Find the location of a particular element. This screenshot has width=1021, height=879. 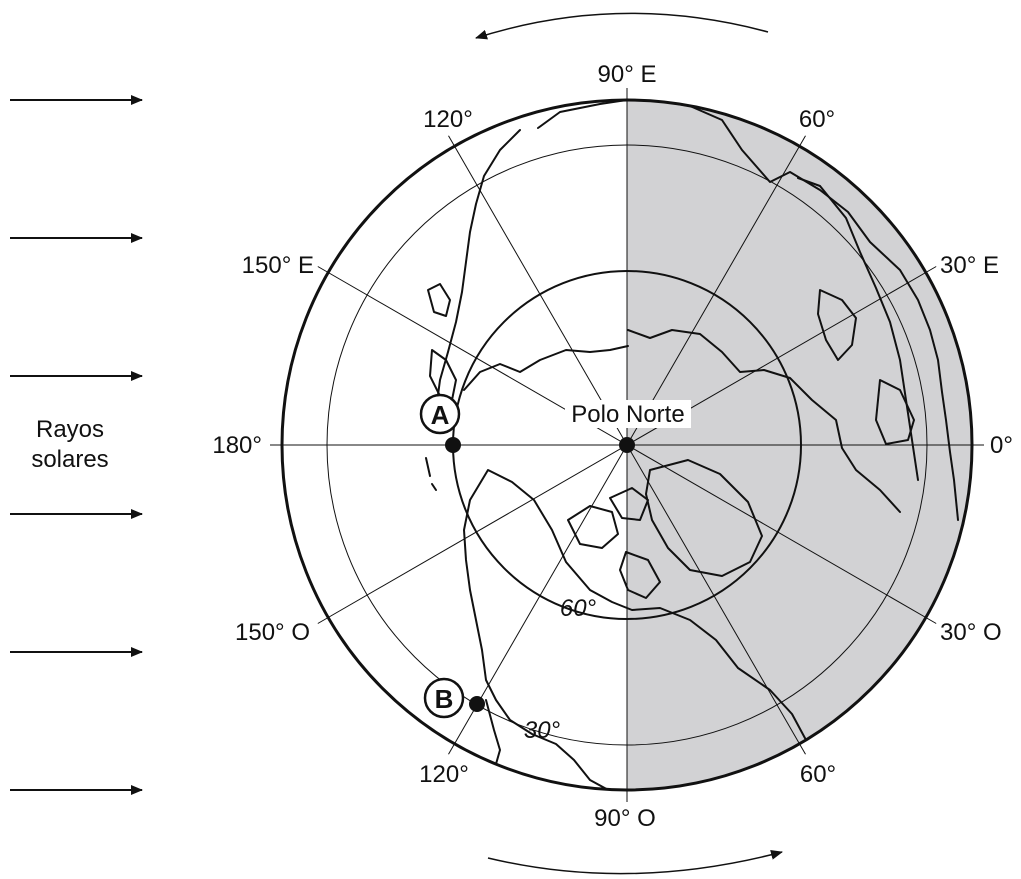

parallel-label-30: 30° is located at coordinates (542, 730).